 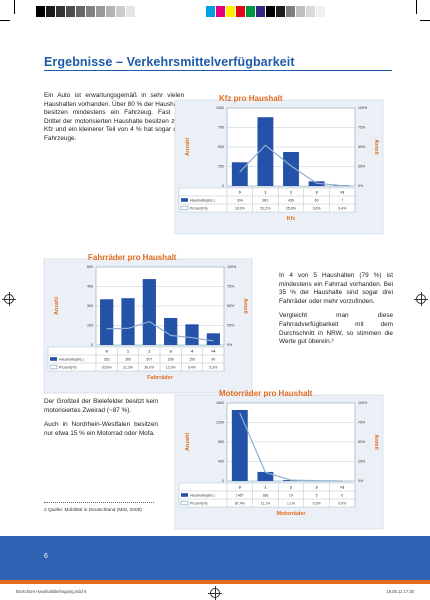 What do you see at coordinates (265, 200) in the screenshot?
I see `data-label: 882` at bounding box center [265, 200].